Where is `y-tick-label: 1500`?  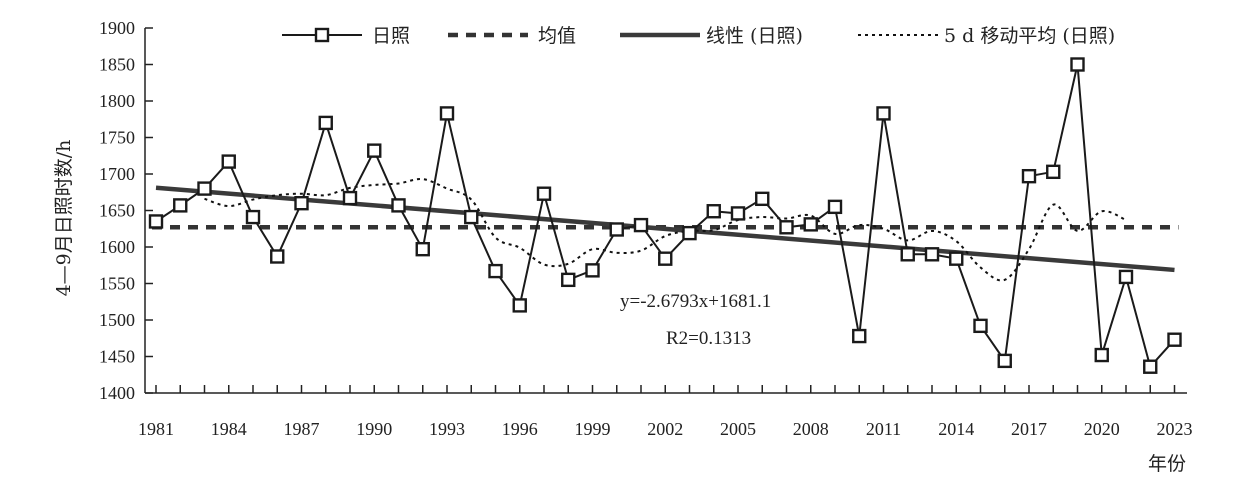 y-tick-label: 1500 is located at coordinates (117, 320).